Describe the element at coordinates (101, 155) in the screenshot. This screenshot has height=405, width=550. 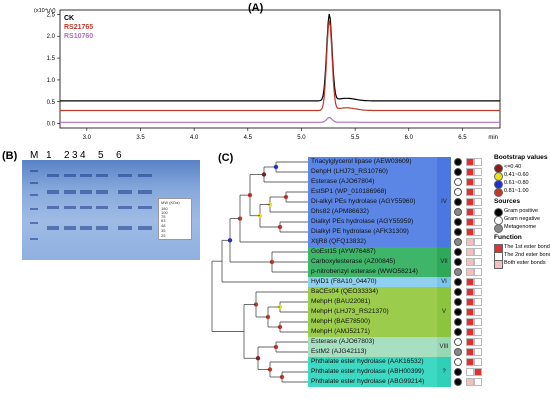
I see `lane-label-5: 5` at that location.